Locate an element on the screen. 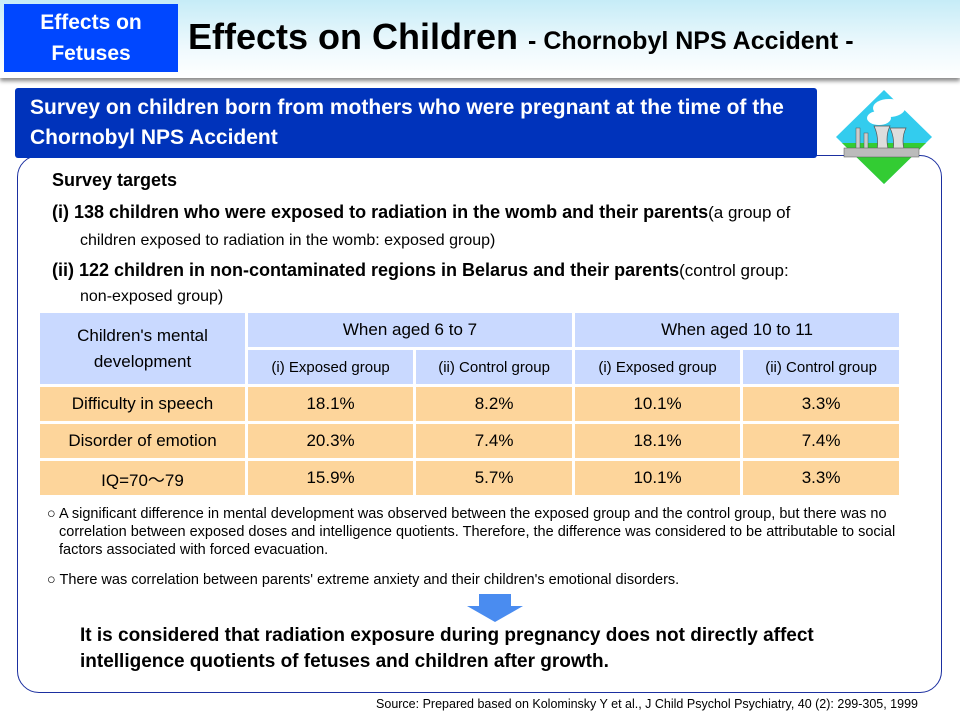 This screenshot has width=960, height=720. table-row: IQ=70～79 15.9% 5.7% 10.1% 3.3% is located at coordinates (469, 478).